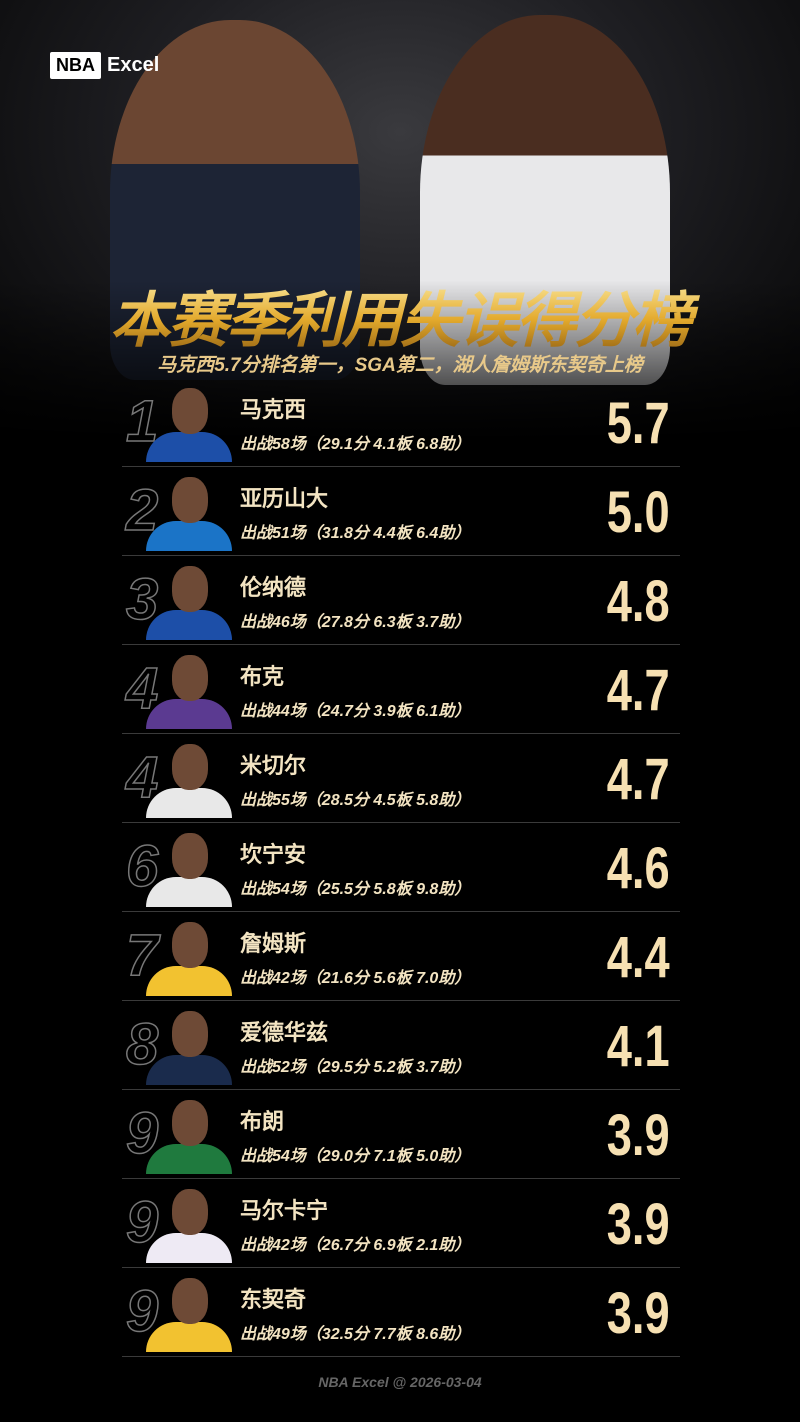  Describe the element at coordinates (355, 978) in the screenshot. I see `player-stats: 出战42场（21.6分 5.6板 7.0助）` at that location.